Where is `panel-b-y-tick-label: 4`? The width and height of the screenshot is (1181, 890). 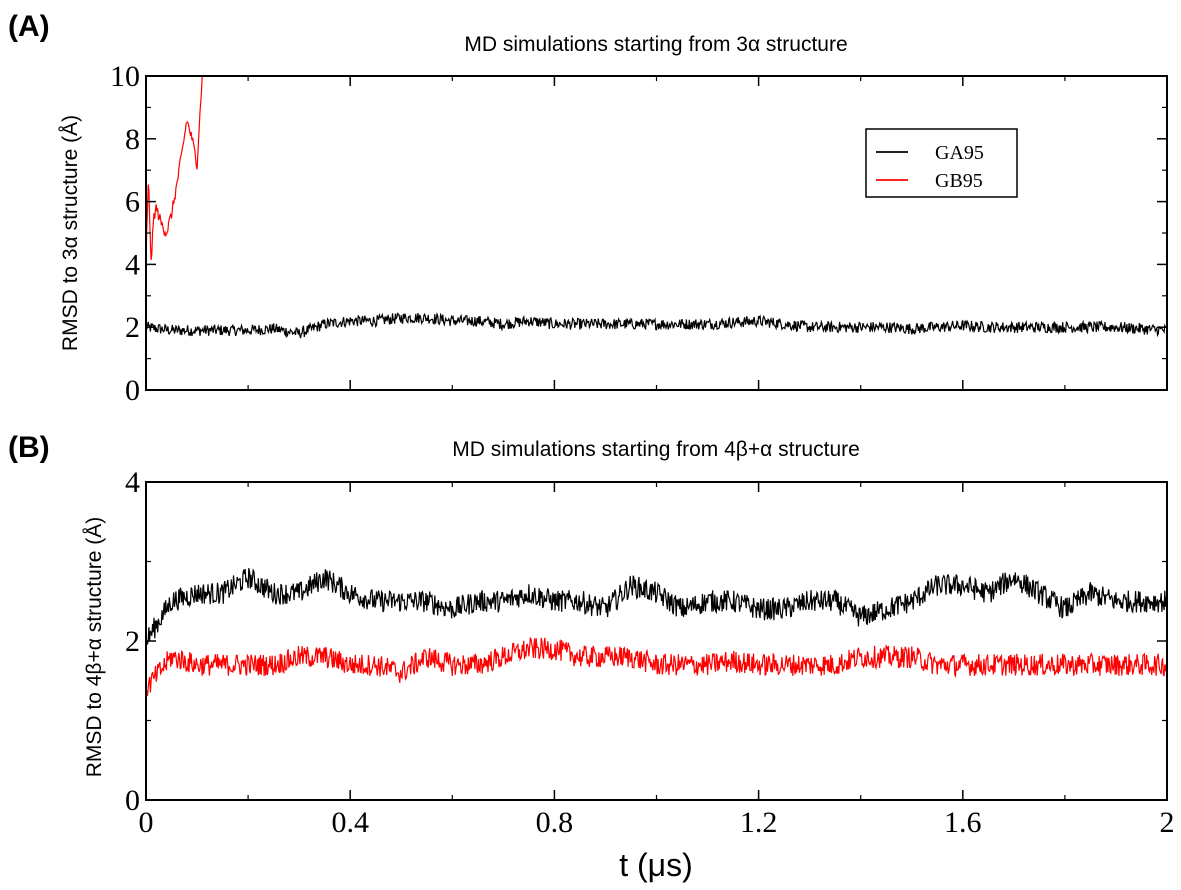 panel-b-y-tick-label: 4 is located at coordinates (132, 482).